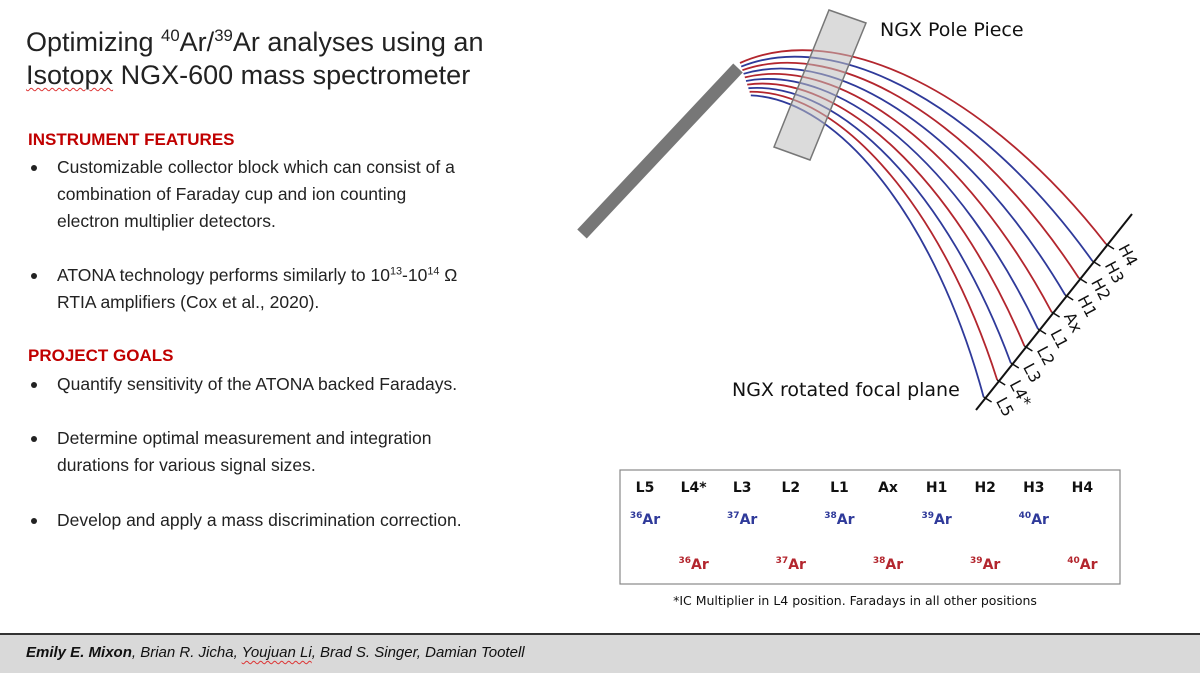  I want to click on title-sup: 39, so click(223, 35).